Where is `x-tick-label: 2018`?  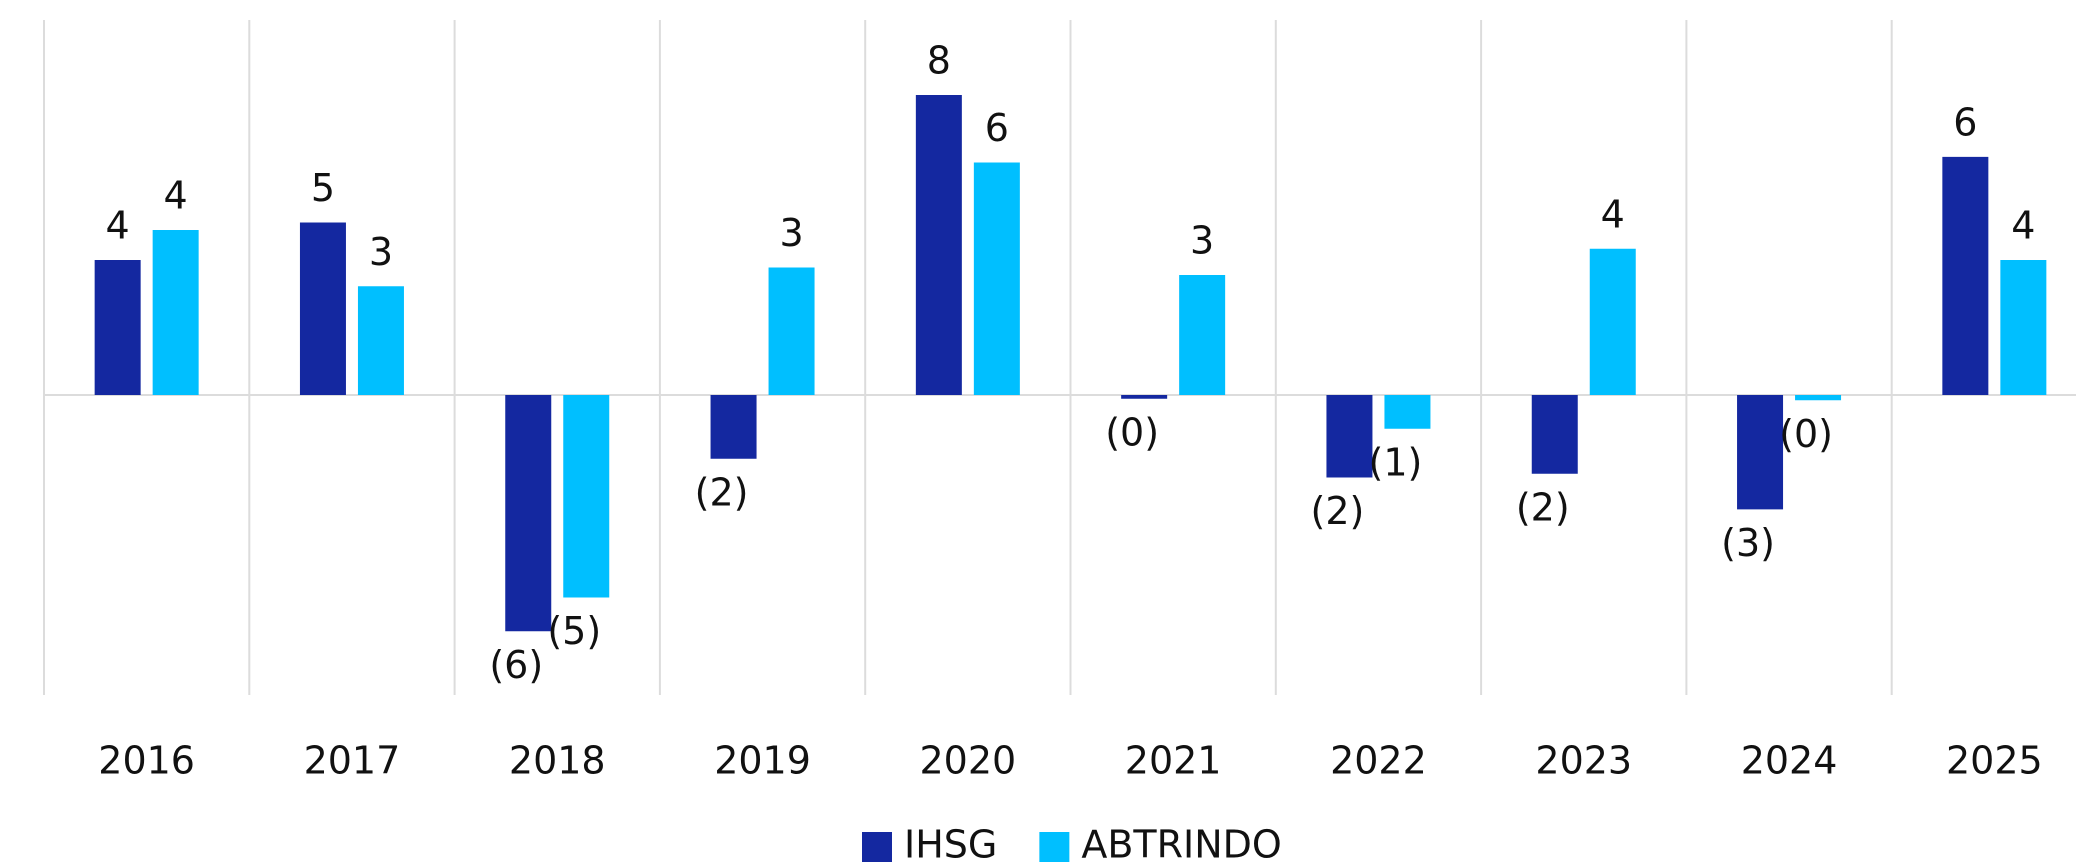
x-tick-label: 2018 is located at coordinates (557, 761).